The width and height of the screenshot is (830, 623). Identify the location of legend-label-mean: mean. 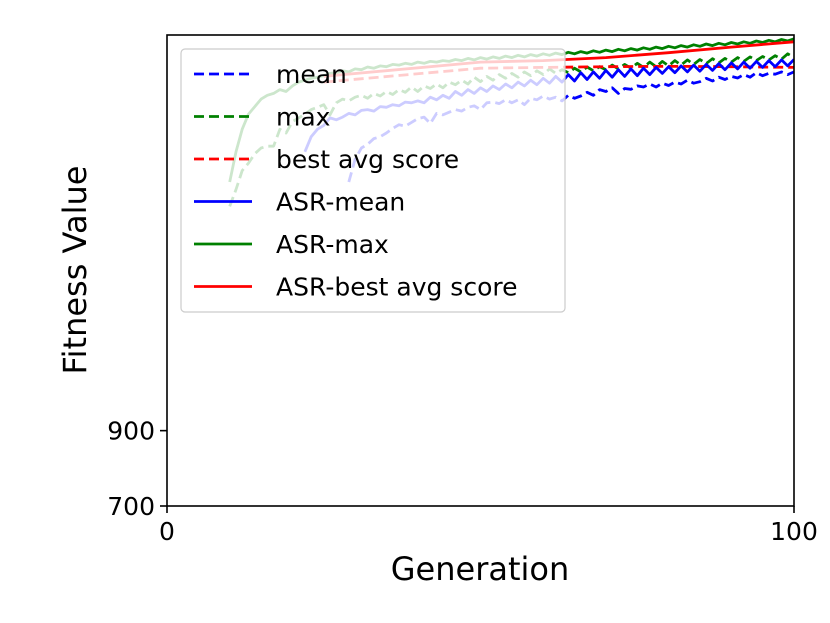
(311, 74).